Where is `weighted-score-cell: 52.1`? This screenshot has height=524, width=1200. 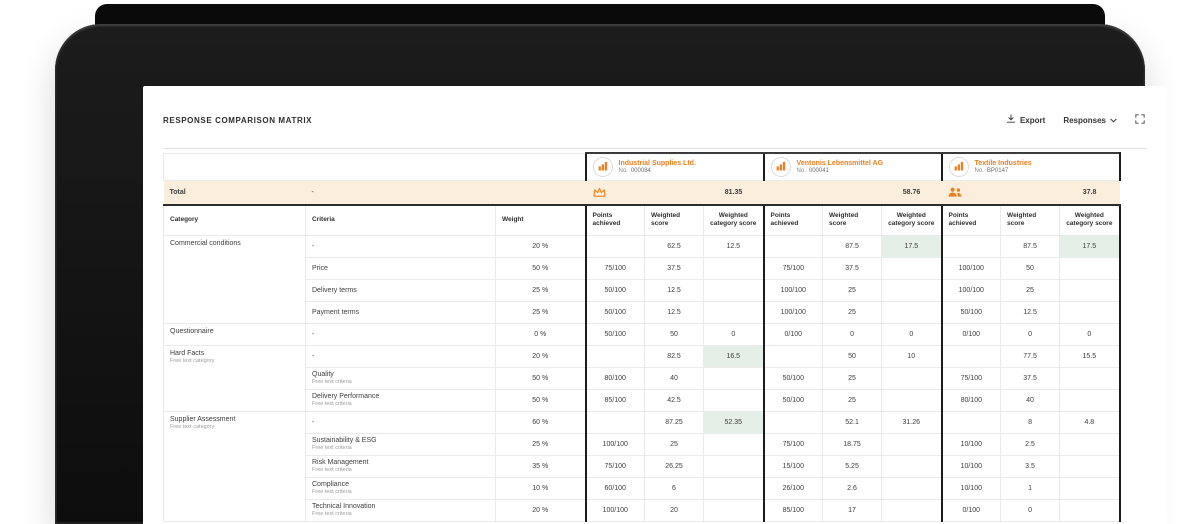 weighted-score-cell: 52.1 is located at coordinates (852, 422).